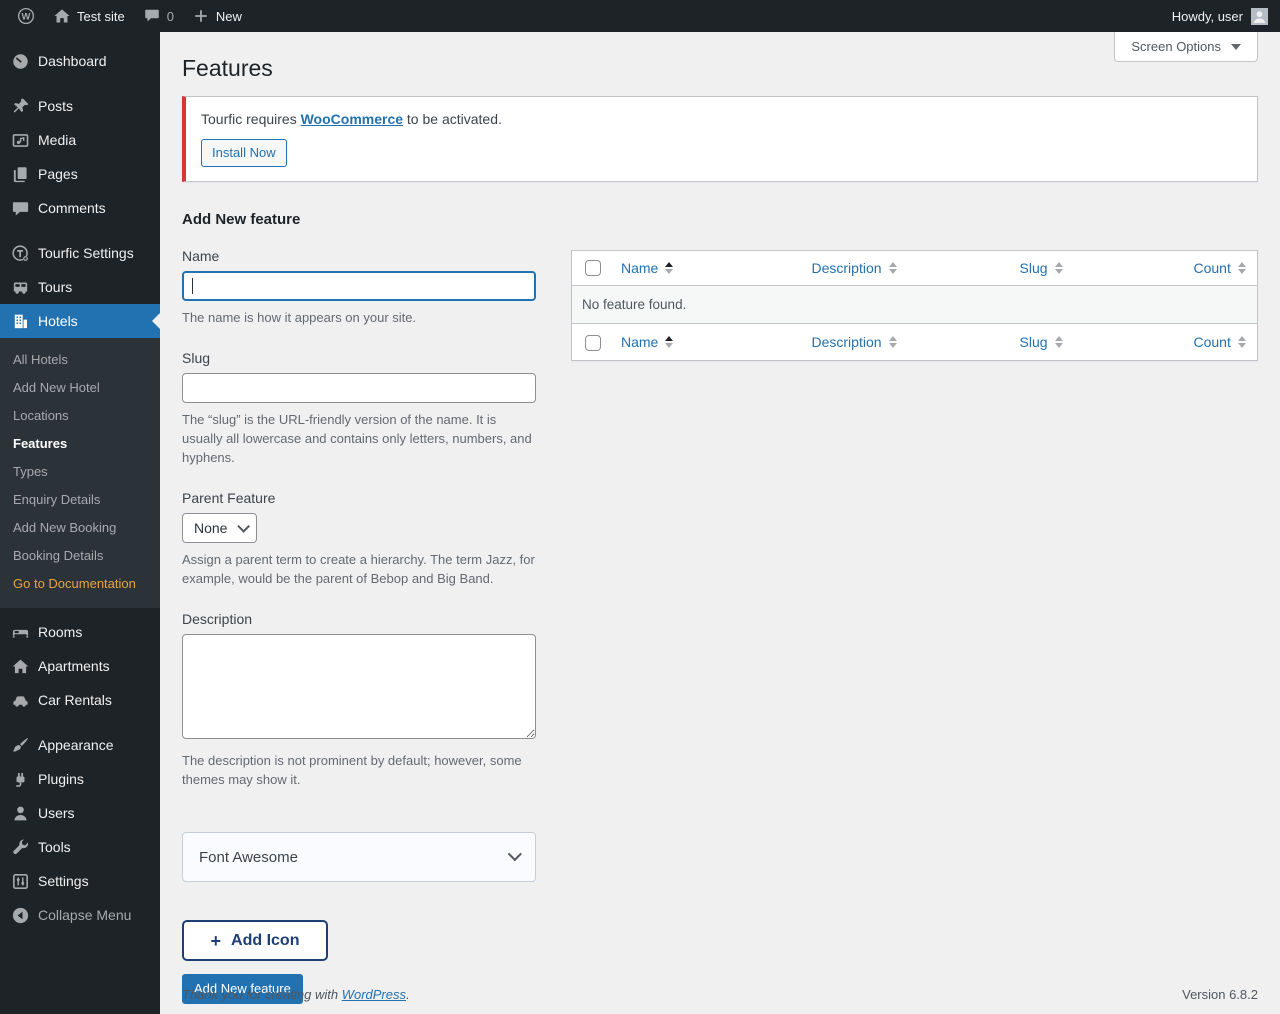  I want to click on sidebar-item-label: Car Rentals, so click(75, 700).